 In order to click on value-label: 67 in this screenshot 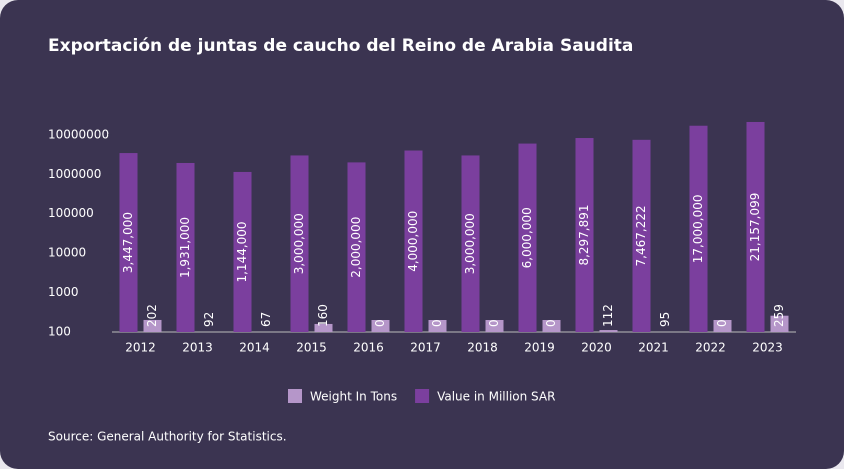, I will do `click(266, 319)`.